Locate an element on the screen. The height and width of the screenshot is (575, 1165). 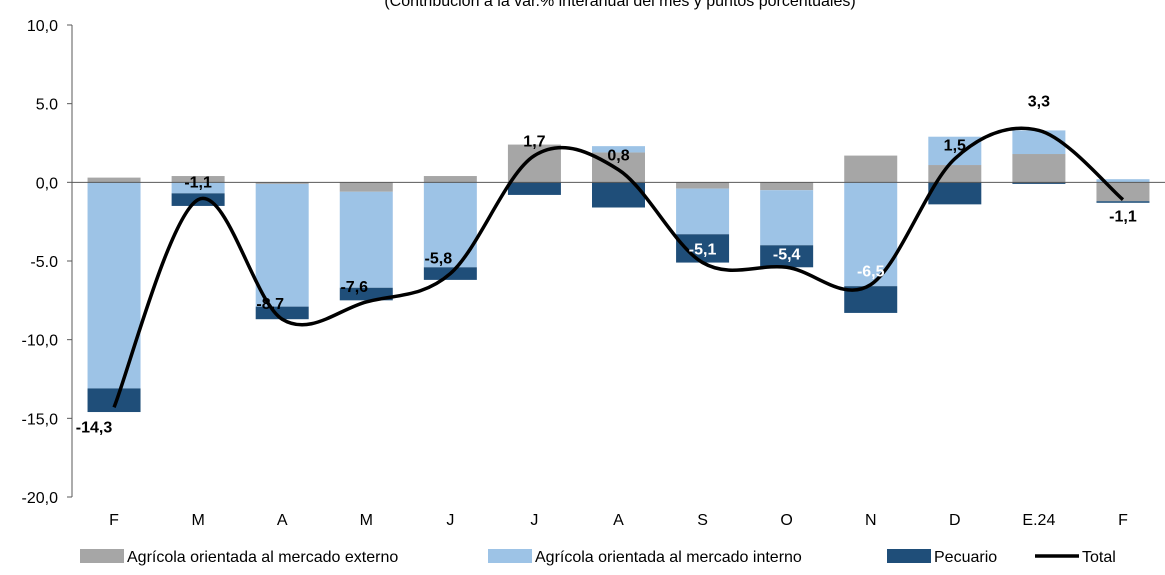
legend-total-label: Total is located at coordinates (1099, 557).